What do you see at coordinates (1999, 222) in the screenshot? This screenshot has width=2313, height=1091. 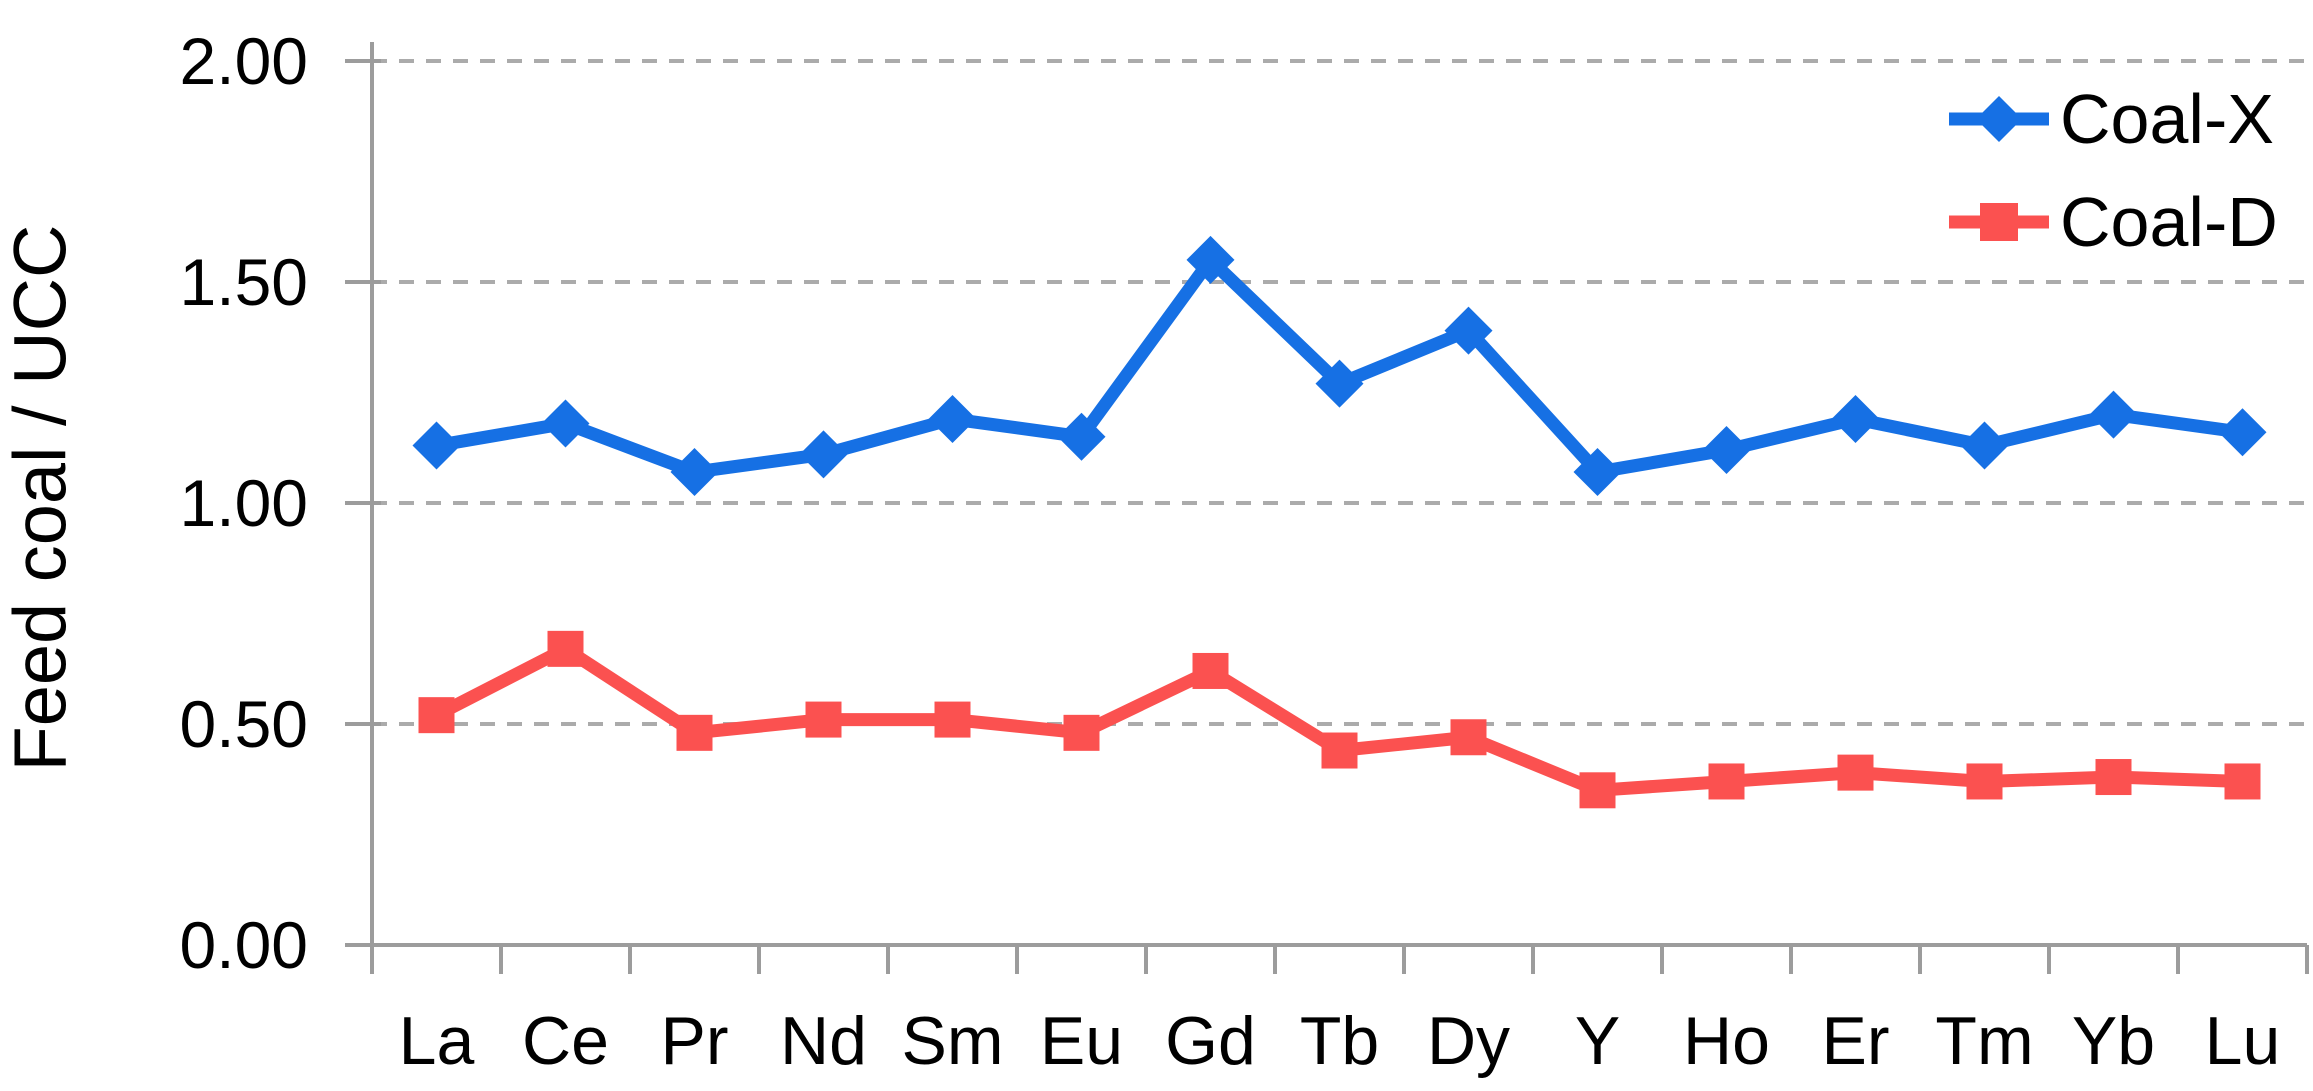 I see `legend-marker-square-icon` at bounding box center [1999, 222].